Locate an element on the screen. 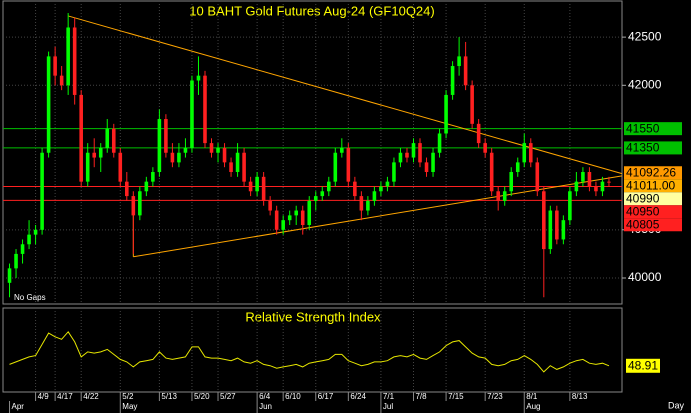  price-label: 41092.26 is located at coordinates (651, 172).